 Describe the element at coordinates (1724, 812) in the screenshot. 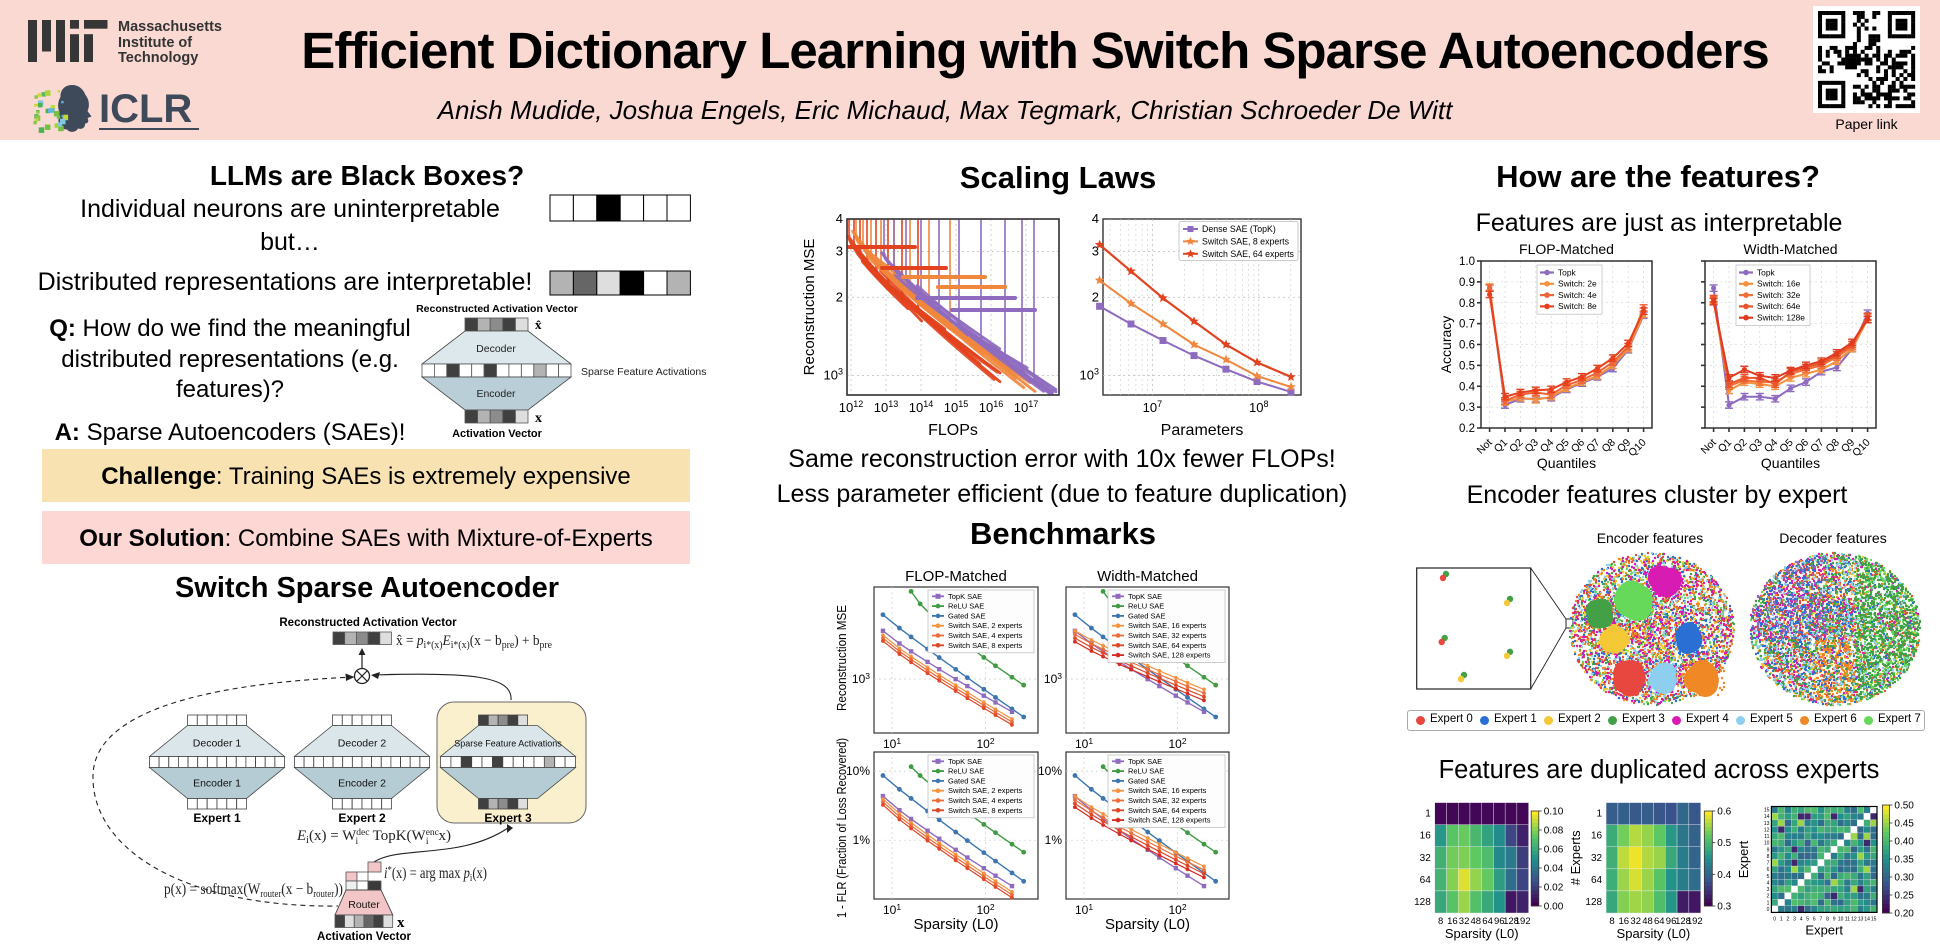

I see `svg-text: 0.6` at that location.